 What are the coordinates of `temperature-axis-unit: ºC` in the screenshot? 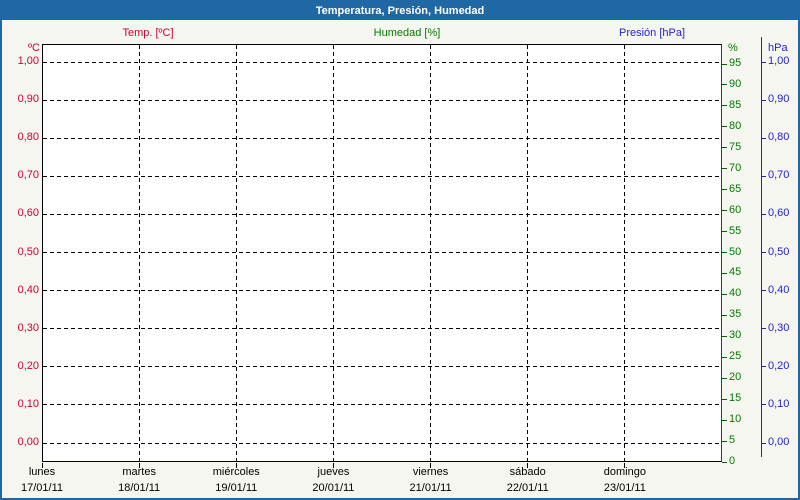 It's located at (34, 48).